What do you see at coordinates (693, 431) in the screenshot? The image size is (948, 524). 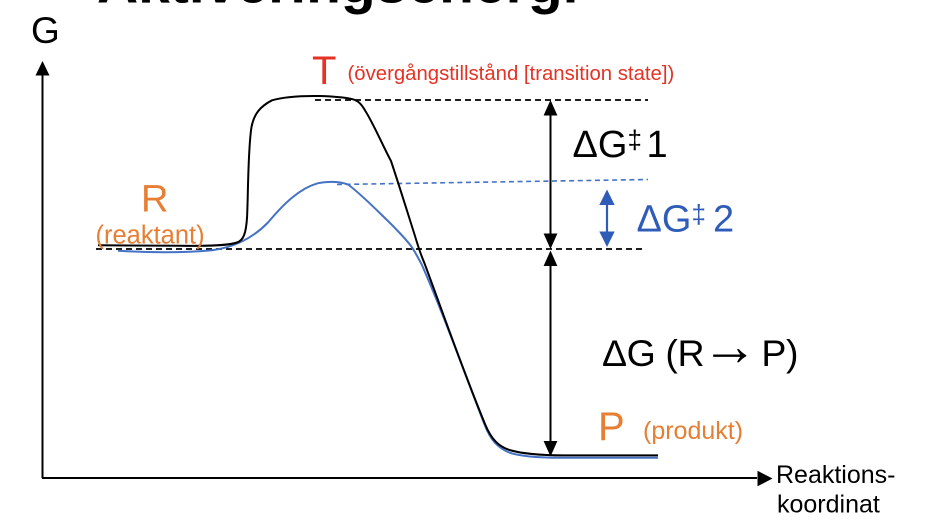 I see `svg-text: (produkt)` at bounding box center [693, 431].